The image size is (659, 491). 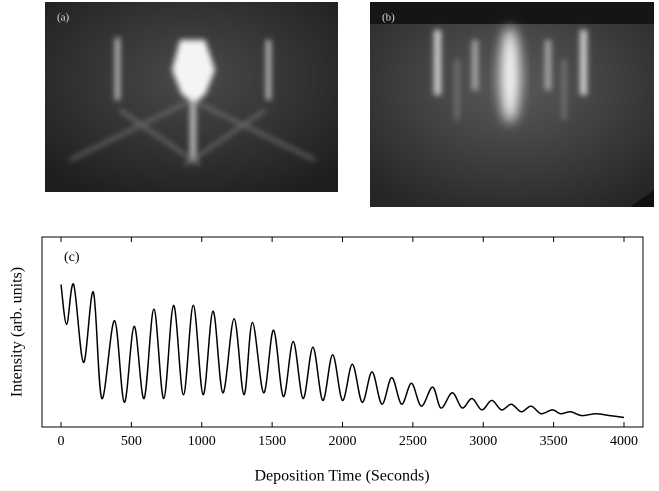 I want to click on x-tick-label: 1000, so click(x=202, y=441).